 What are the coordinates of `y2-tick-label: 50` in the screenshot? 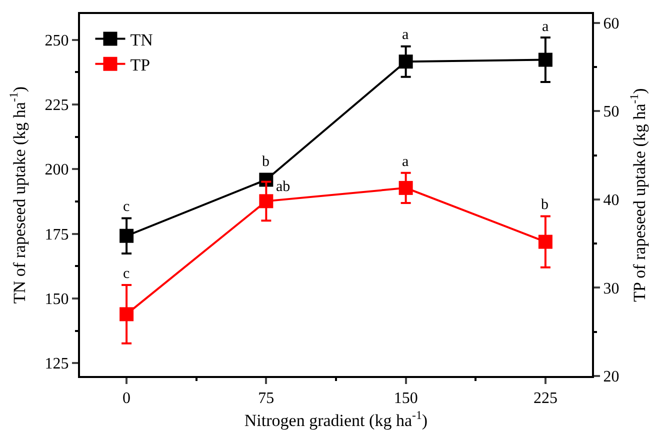 It's located at (611, 112).